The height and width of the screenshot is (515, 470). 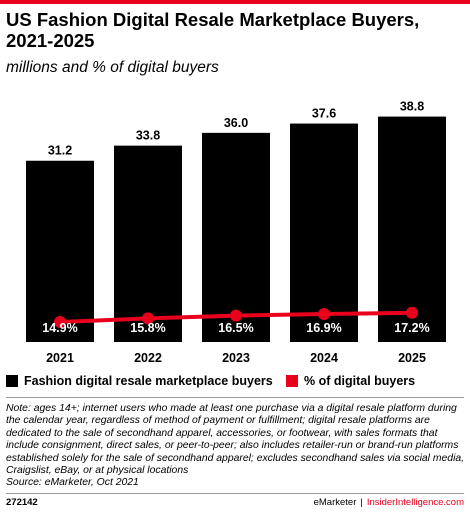 I want to click on percent-point-2021, so click(x=60, y=322).